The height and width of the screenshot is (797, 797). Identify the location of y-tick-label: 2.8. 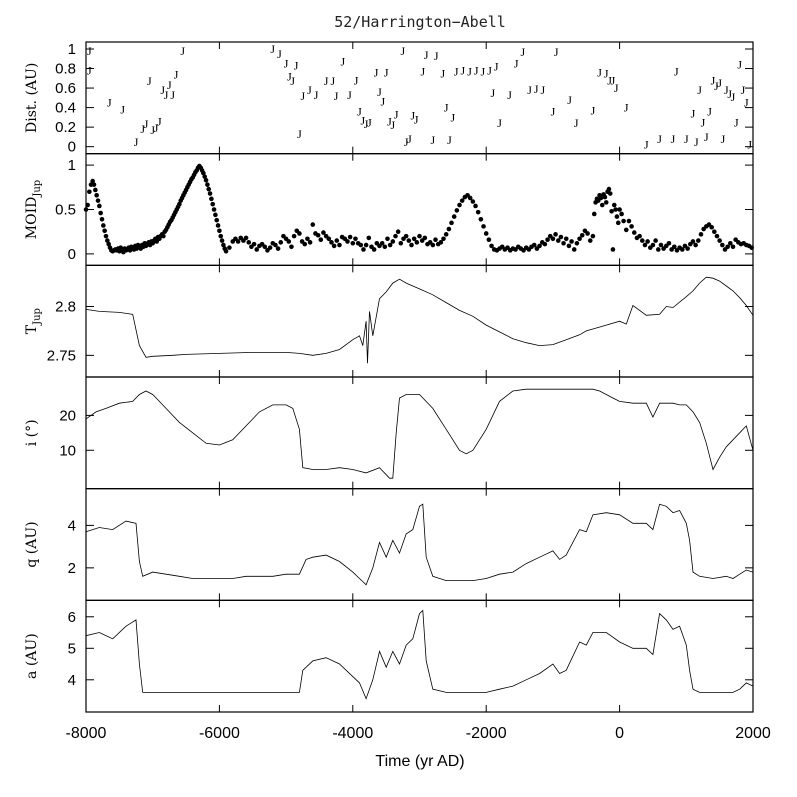
(65, 307).